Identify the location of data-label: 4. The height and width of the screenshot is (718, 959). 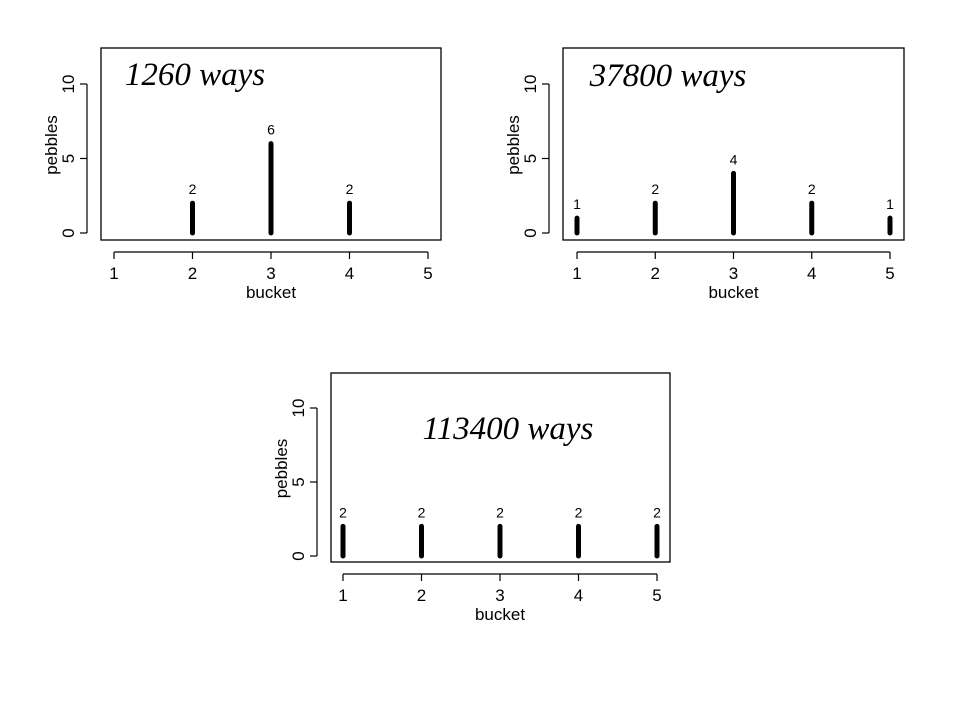
(734, 159).